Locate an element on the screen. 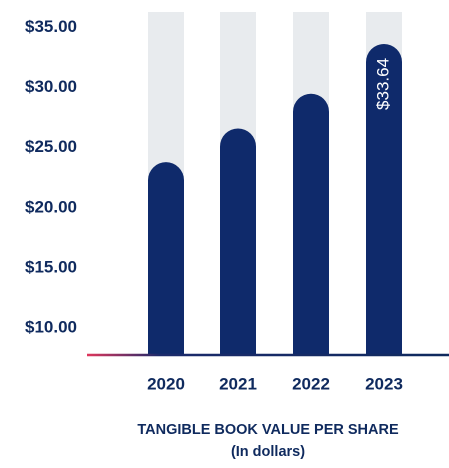  y-tick-label: $35.00 is located at coordinates (51, 26).